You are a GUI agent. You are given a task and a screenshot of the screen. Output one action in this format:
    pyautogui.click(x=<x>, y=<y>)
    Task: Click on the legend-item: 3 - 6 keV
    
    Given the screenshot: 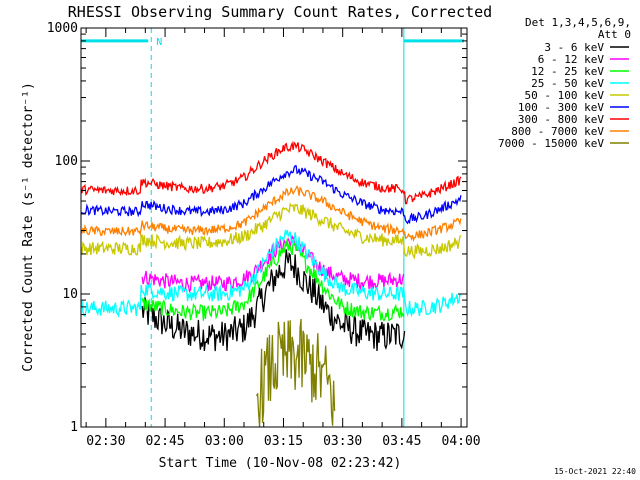 What is the action you would take?
    pyautogui.click(x=586, y=47)
    